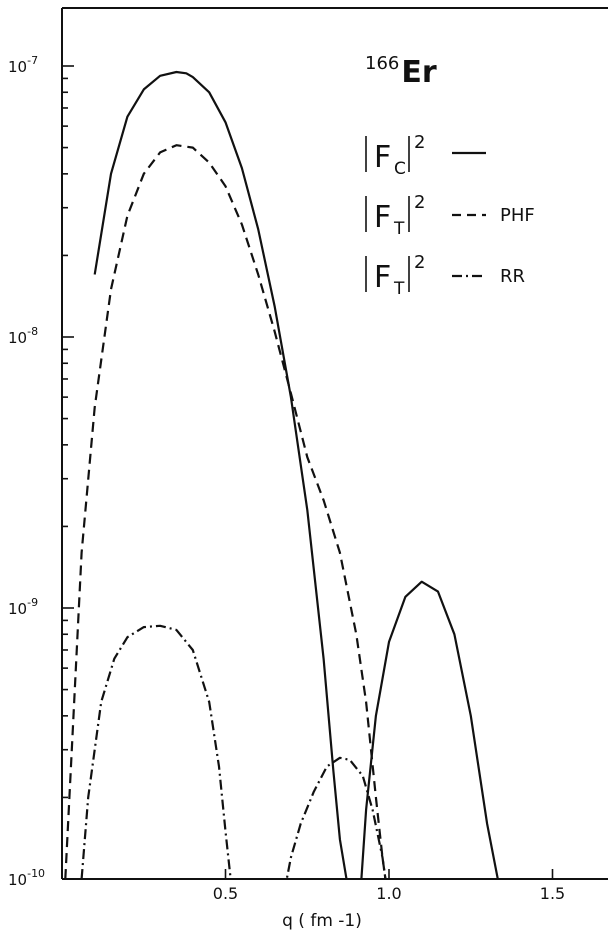 The height and width of the screenshot is (939, 608). What do you see at coordinates (445, 275) in the screenshot?
I see `legend-entry-ft-rr: F T 2 RR` at bounding box center [445, 275].